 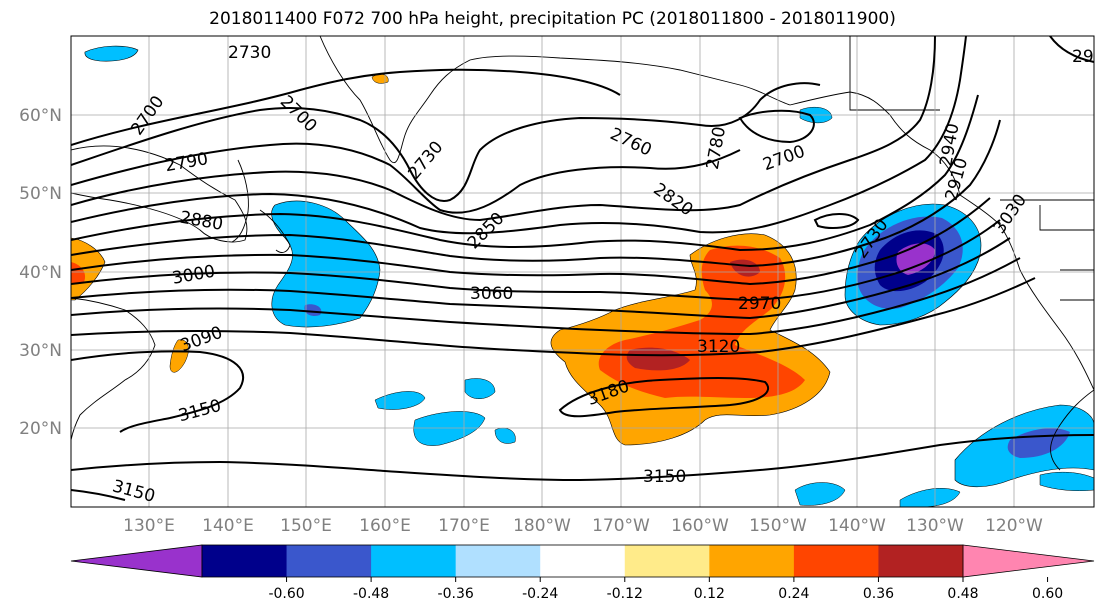 I want to click on latitude-label: 20°N, so click(x=40, y=429).